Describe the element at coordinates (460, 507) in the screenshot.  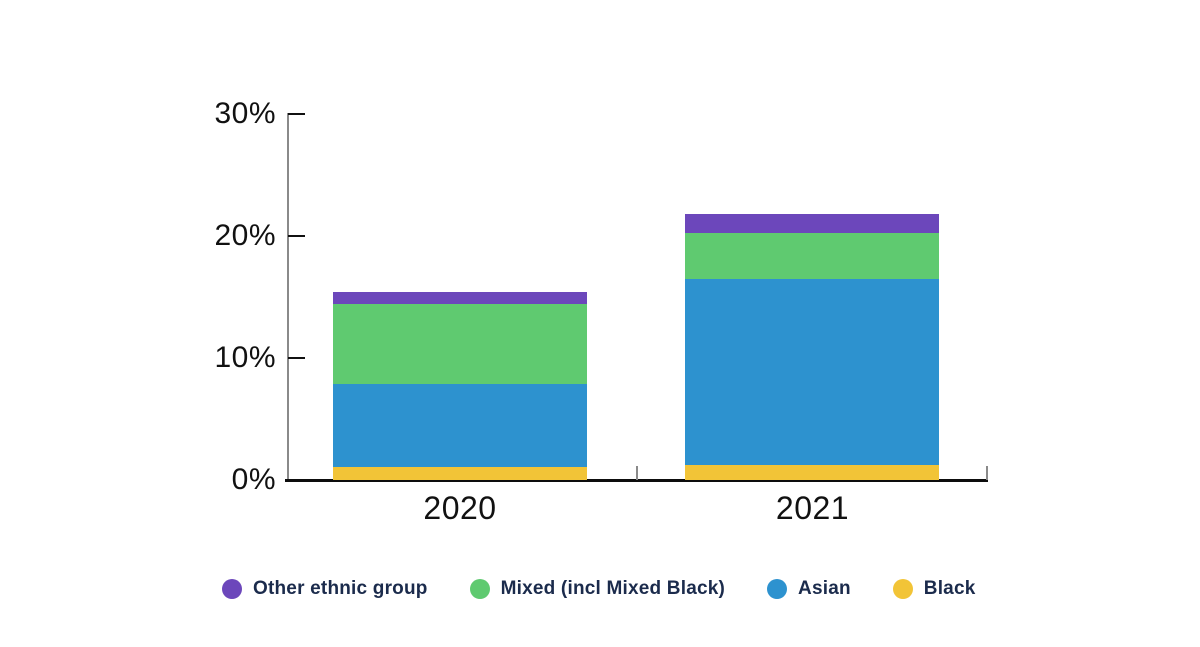
I see `x-category-label-2020: 2020` at that location.